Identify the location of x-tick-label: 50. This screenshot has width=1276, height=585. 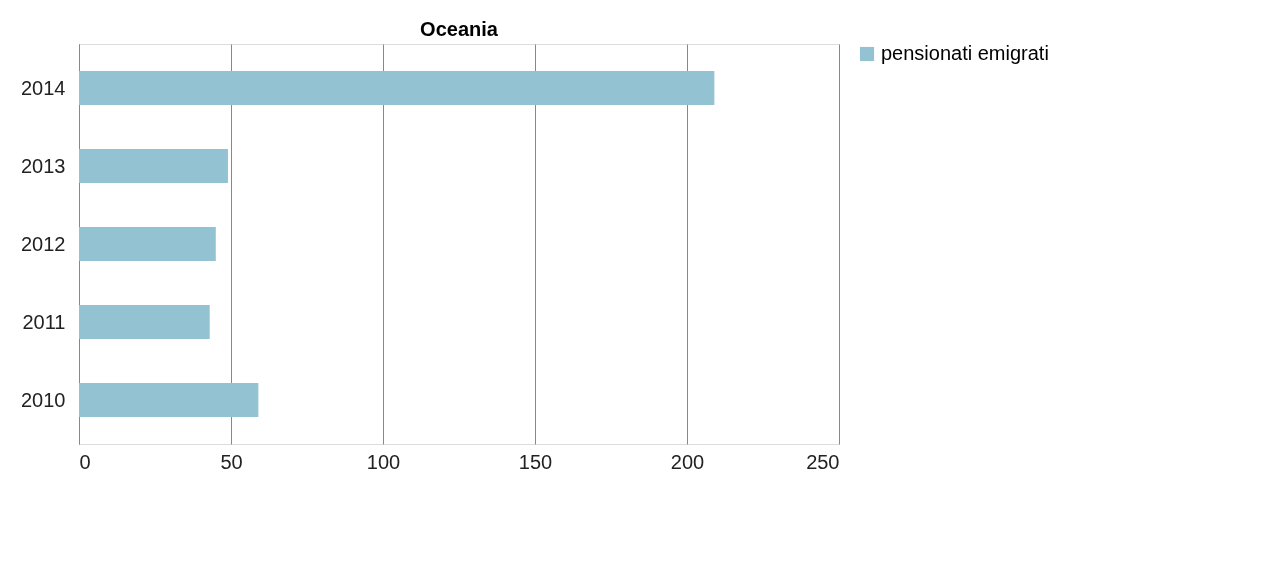
(231, 461).